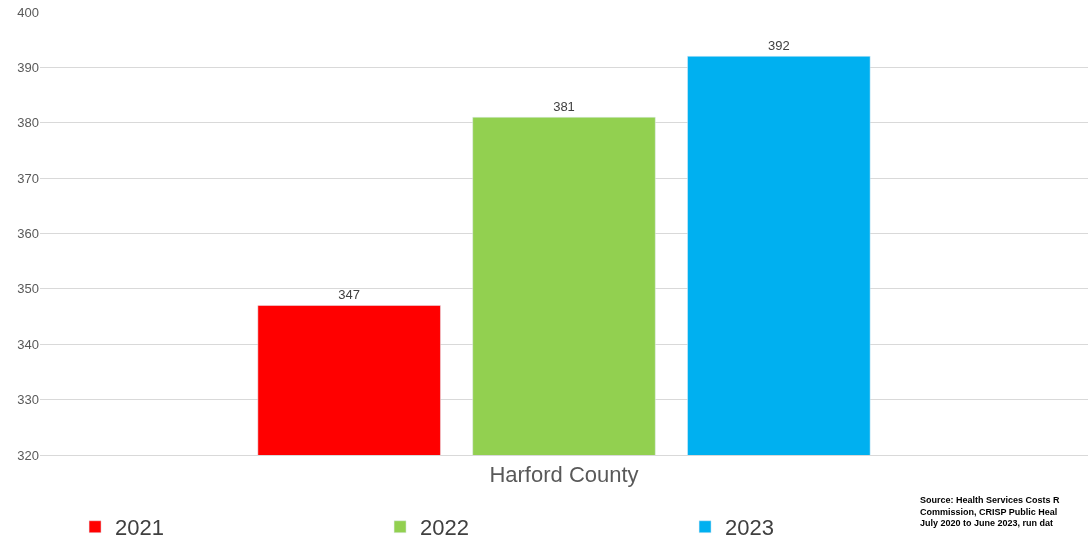 The image size is (1088, 548). I want to click on y-tick-label: 330, so click(28, 400).